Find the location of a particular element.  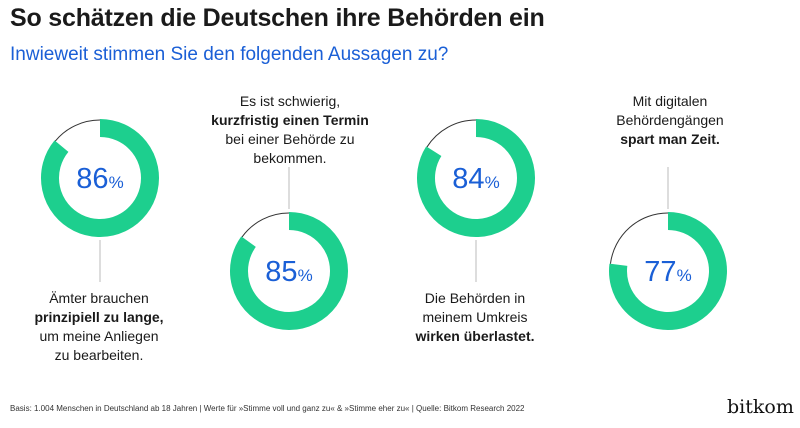

bitkom-logo: bitkom is located at coordinates (760, 407).